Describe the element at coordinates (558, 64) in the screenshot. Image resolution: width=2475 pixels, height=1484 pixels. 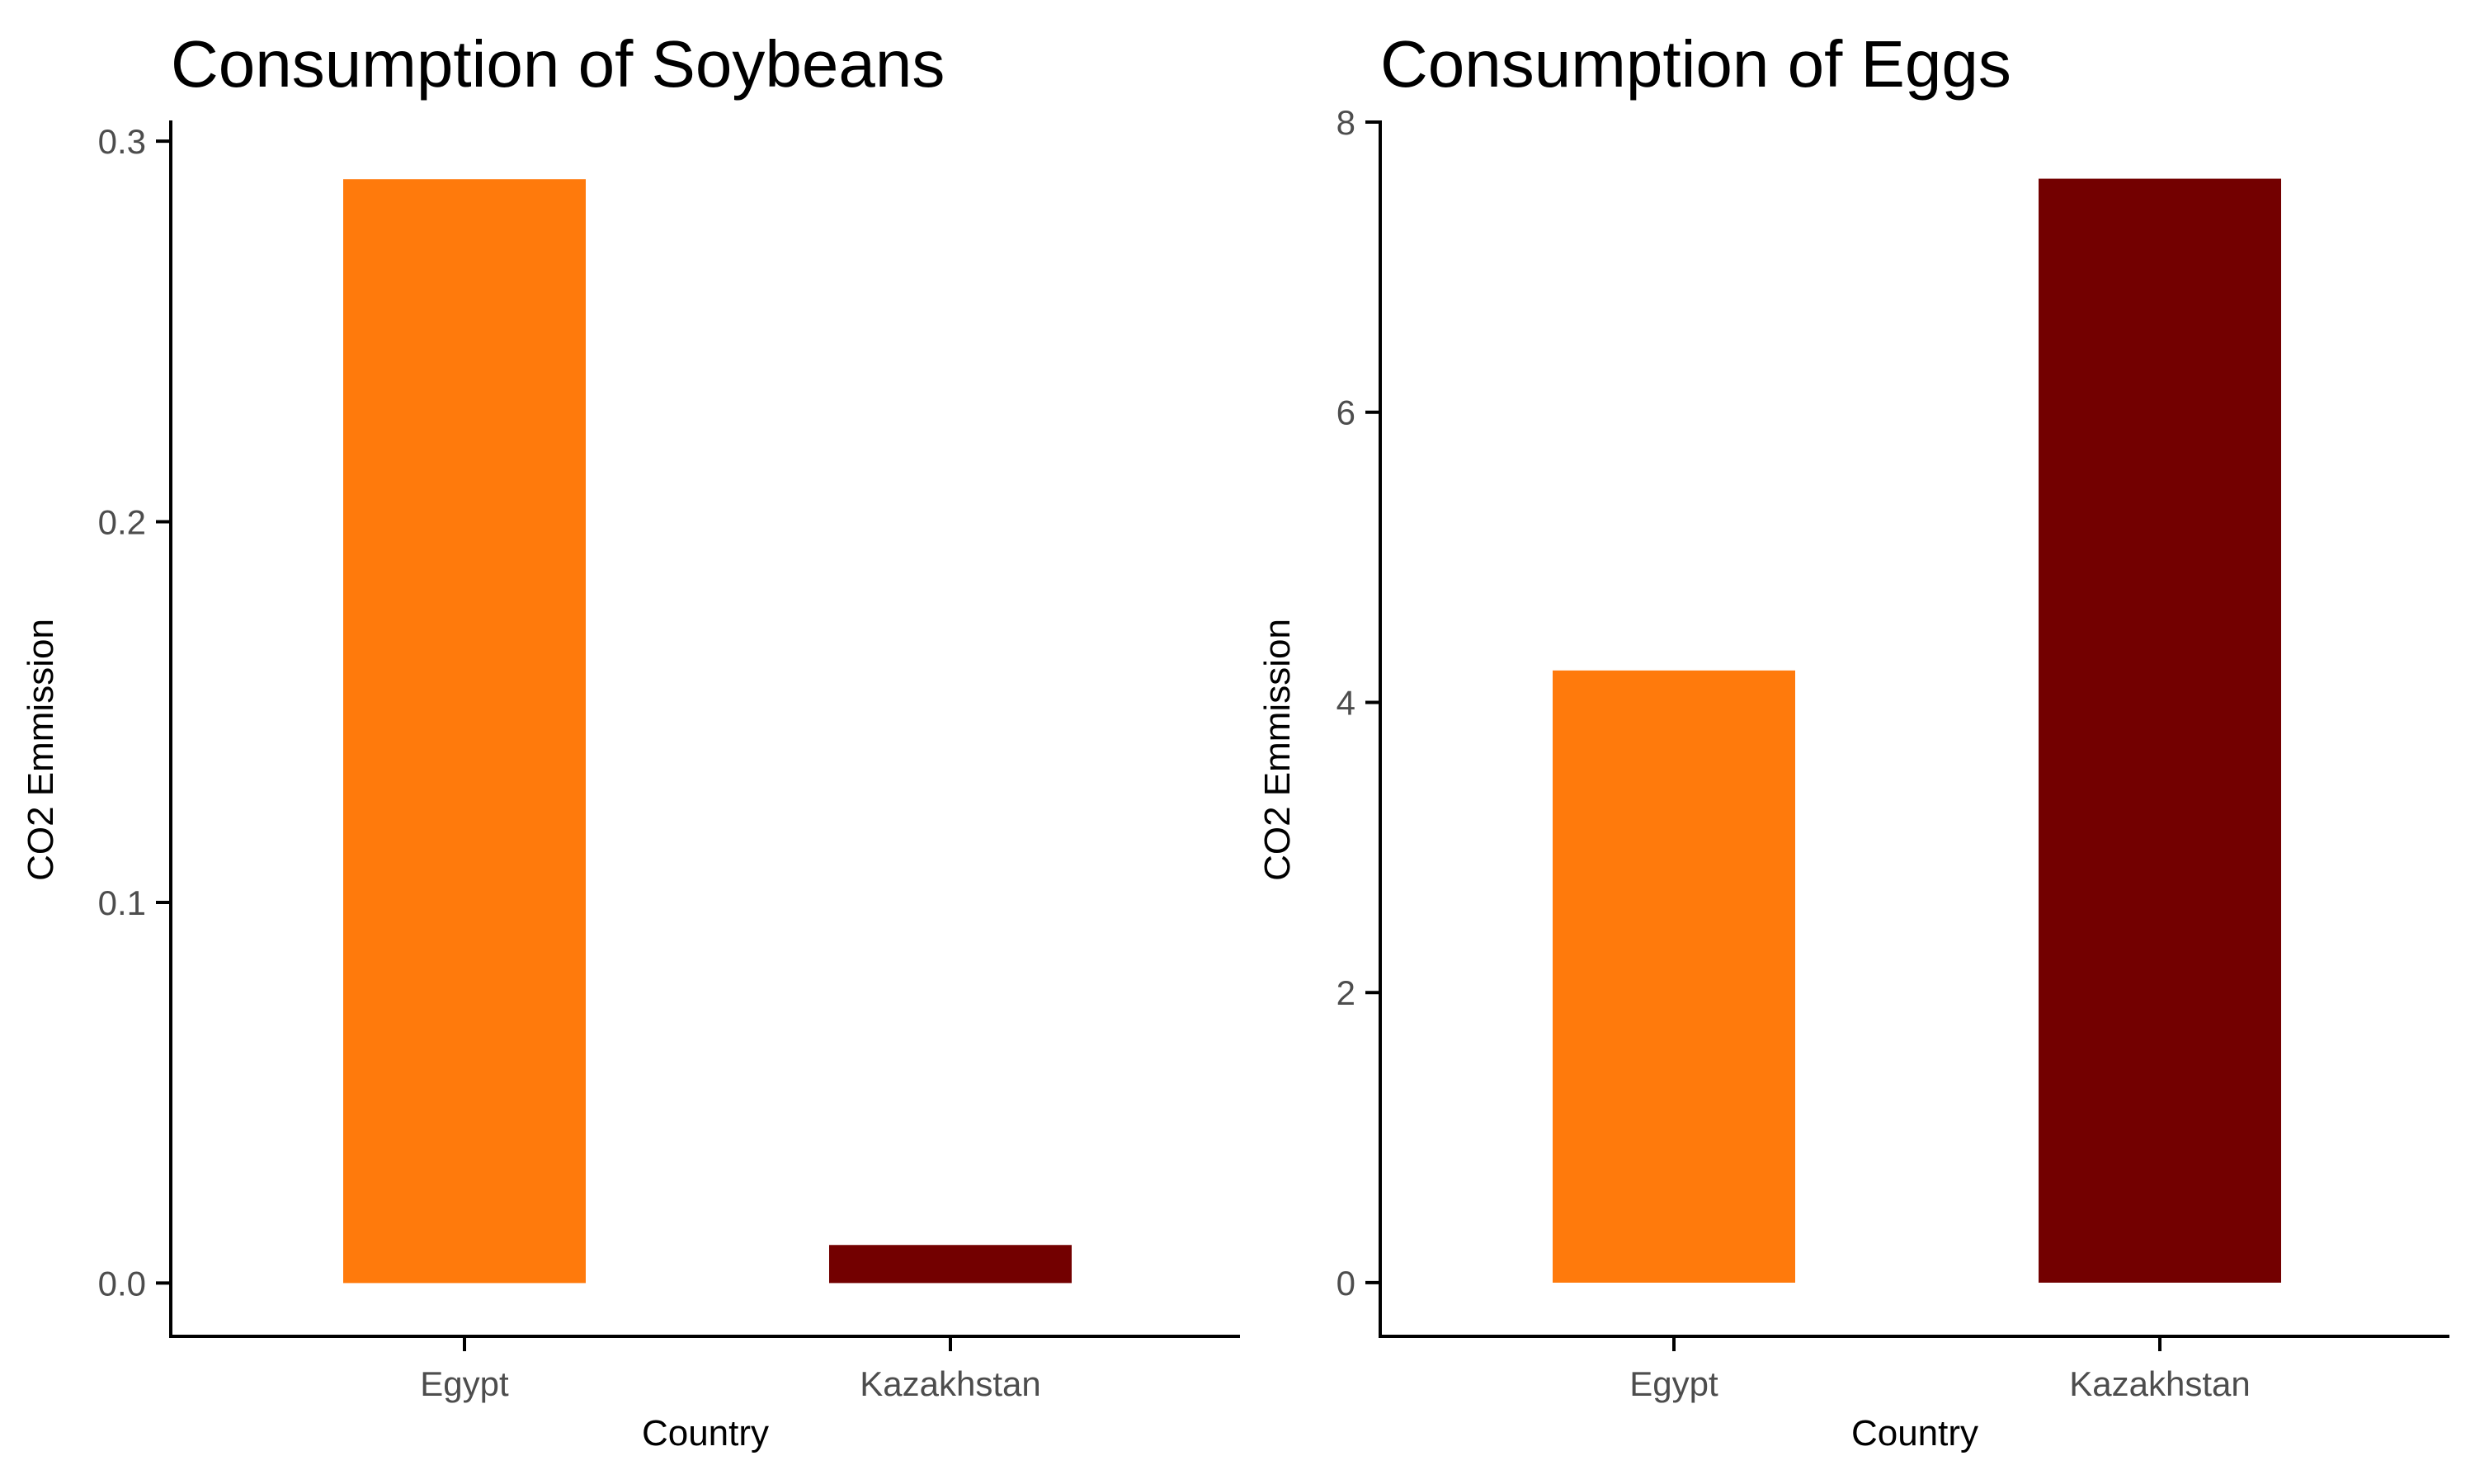
I see `chart-title: Consumption of Soybeans` at that location.